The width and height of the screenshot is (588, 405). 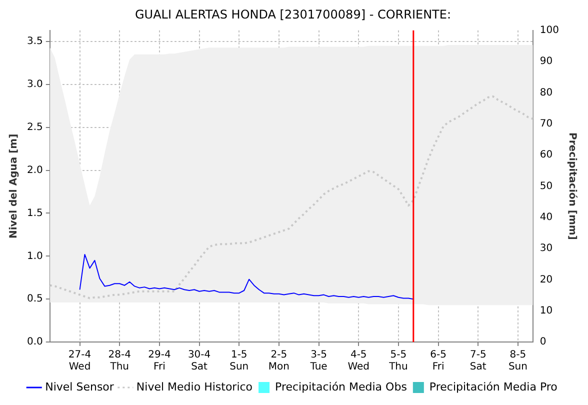 I want to click on x-tick-label: 4-5 Wed, so click(x=359, y=361).